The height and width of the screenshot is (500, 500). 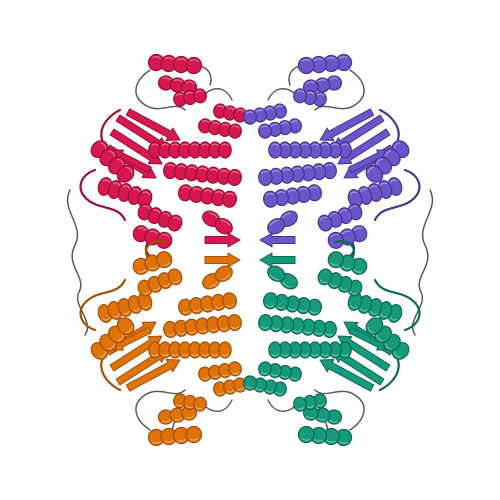 I want to click on chain-top-right, so click(x=332, y=156).